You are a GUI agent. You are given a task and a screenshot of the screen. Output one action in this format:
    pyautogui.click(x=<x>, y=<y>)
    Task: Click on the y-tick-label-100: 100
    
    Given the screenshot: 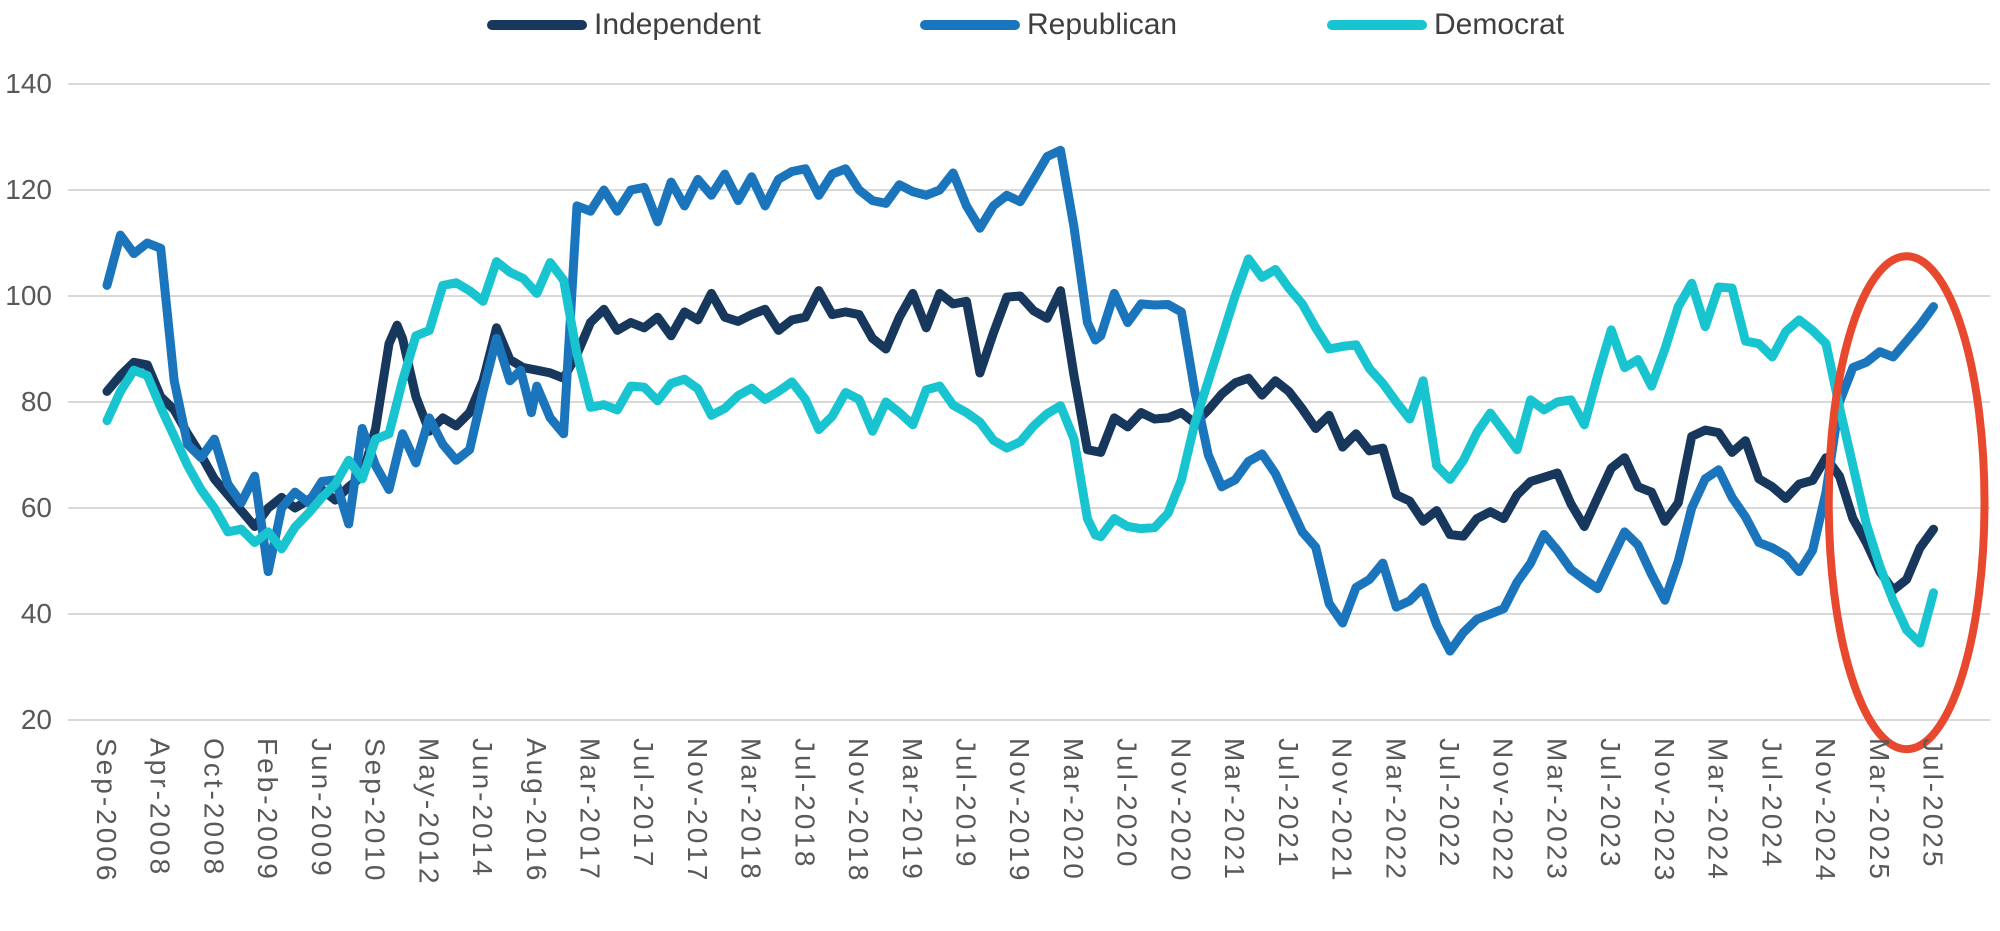 What is the action you would take?
    pyautogui.click(x=28, y=295)
    